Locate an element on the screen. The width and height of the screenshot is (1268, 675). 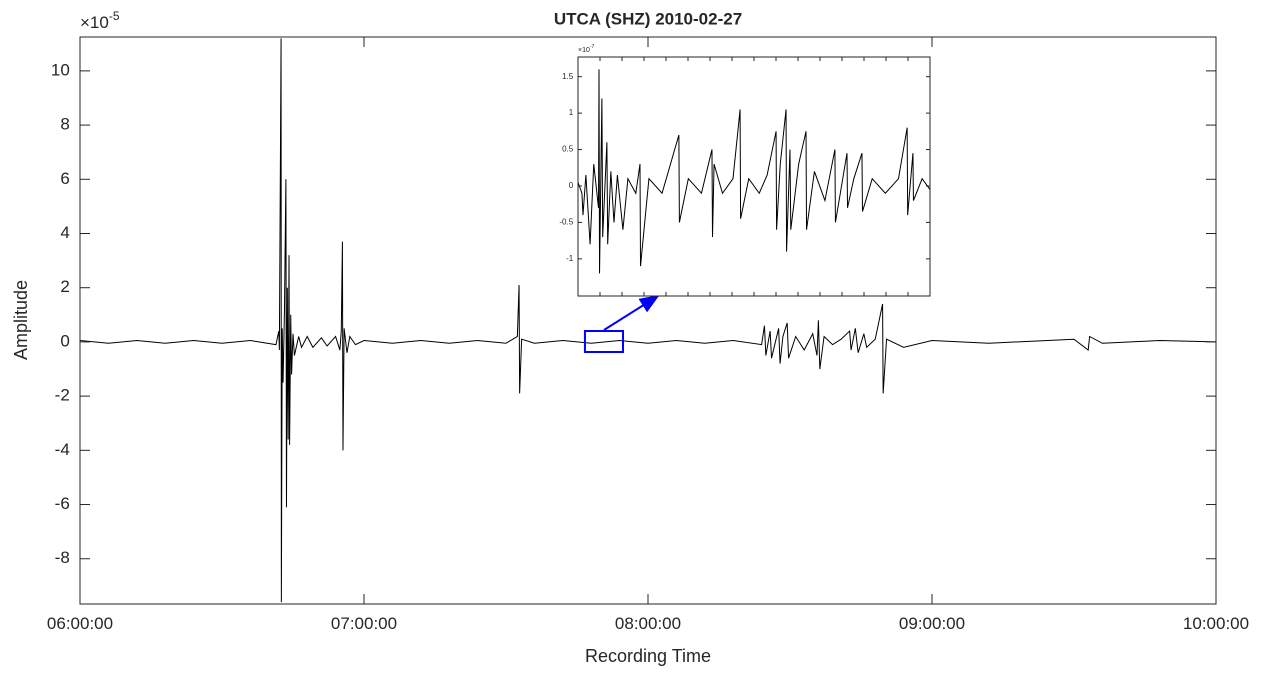
y-tick-label: -1 is located at coordinates (570, 258).